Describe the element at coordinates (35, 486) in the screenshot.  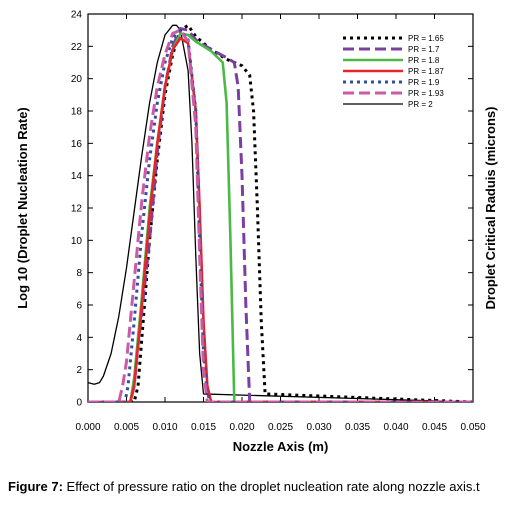
I see `caption-label: Figure 7:` at that location.